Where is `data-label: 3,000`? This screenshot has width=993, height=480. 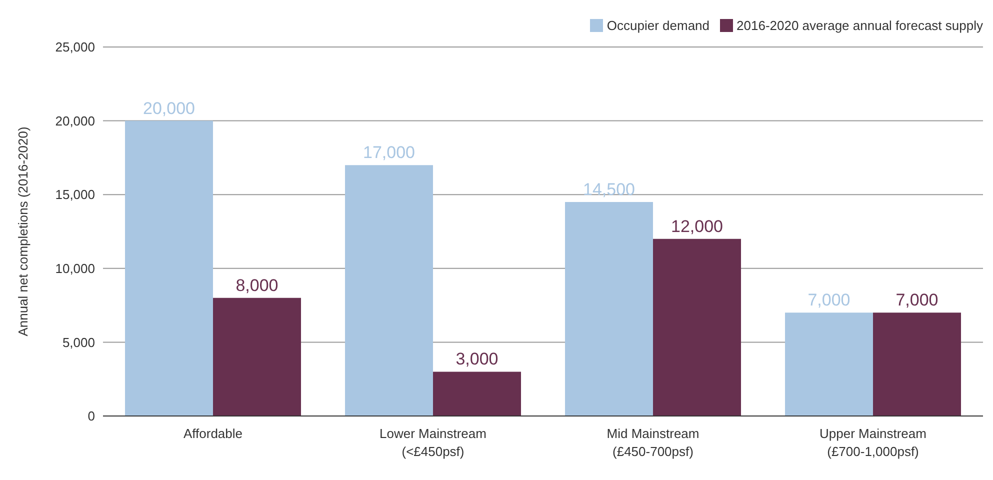
data-label: 3,000 is located at coordinates (477, 359).